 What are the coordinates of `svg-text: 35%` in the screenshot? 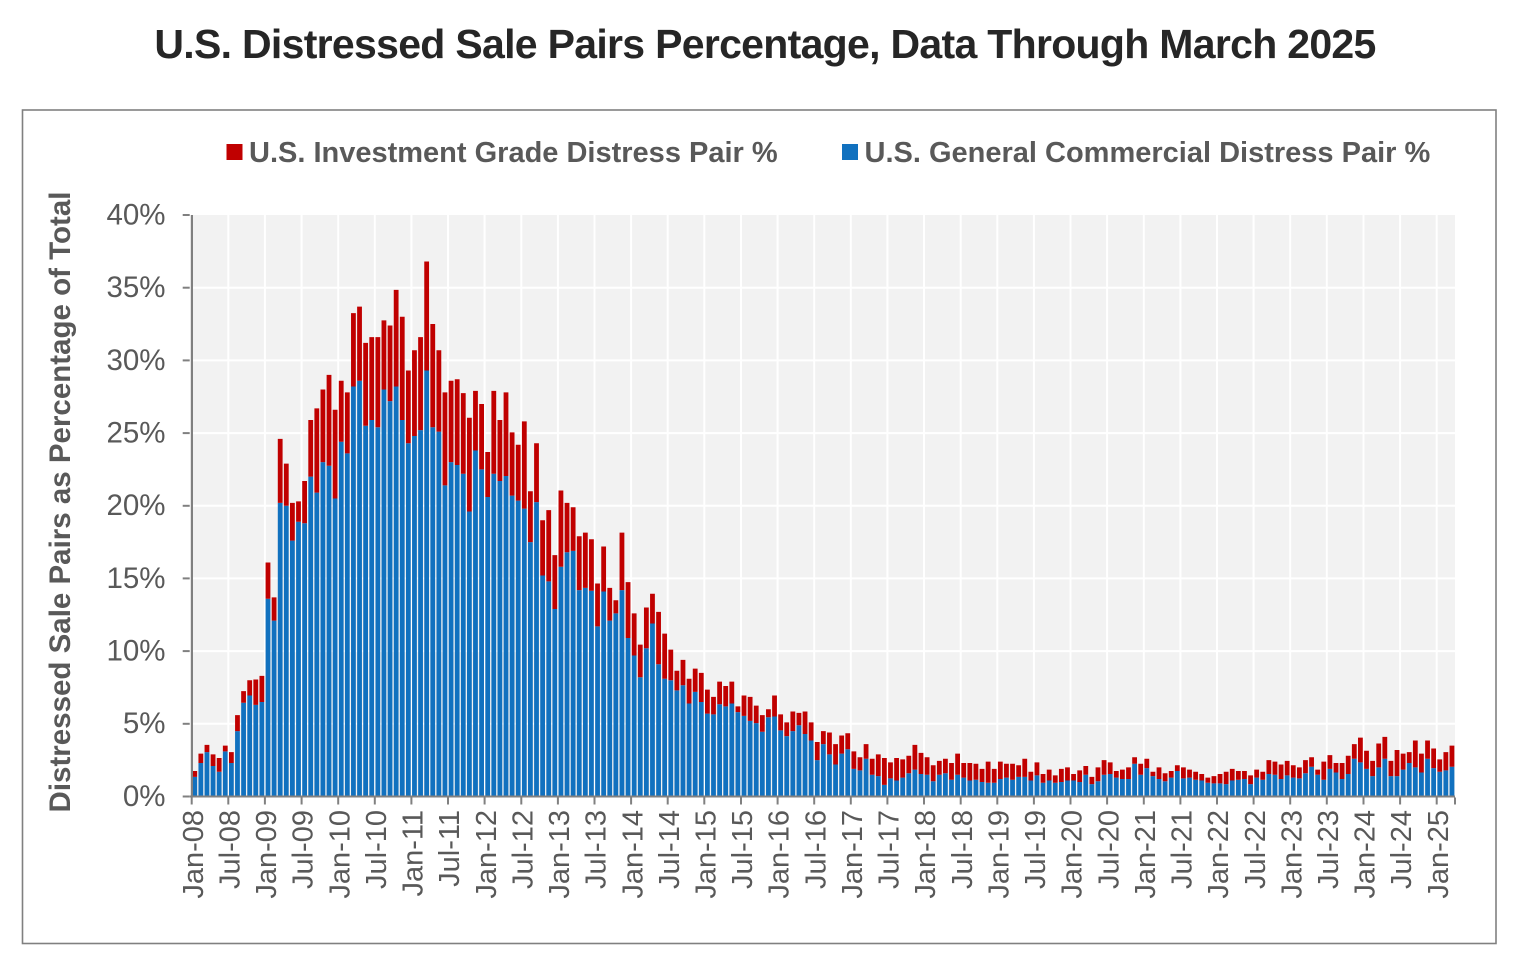 It's located at (135, 287).